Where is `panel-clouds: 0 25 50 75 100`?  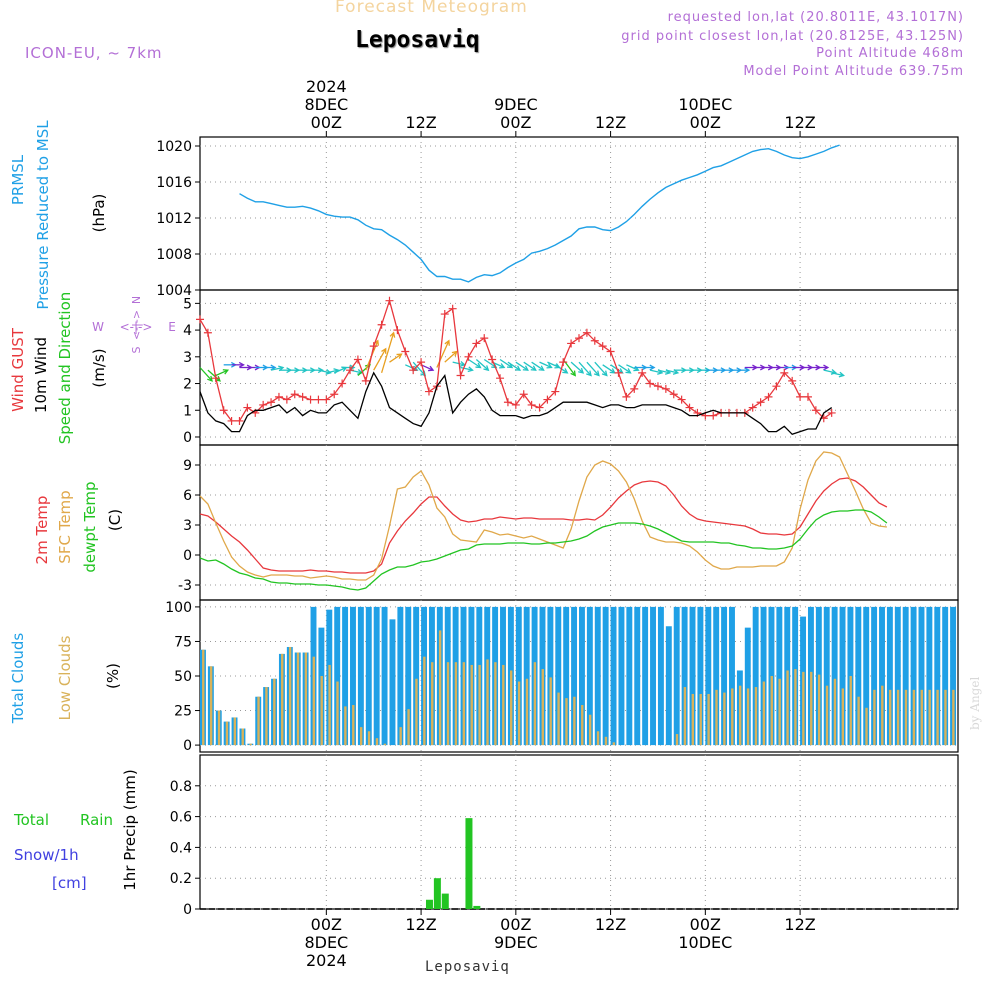 panel-clouds: 0 25 50 75 100 is located at coordinates (562, 676).